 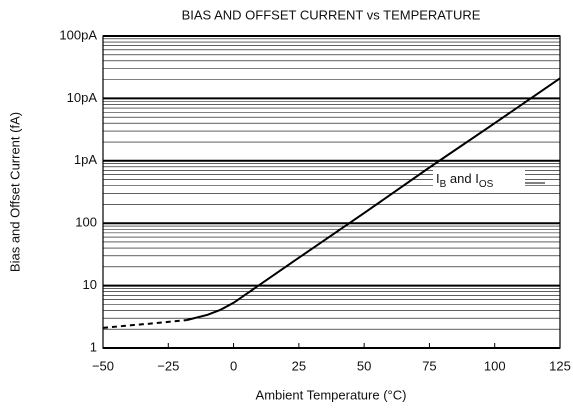 What do you see at coordinates (364, 365) in the screenshot?
I see `x-tick-label: 50` at bounding box center [364, 365].